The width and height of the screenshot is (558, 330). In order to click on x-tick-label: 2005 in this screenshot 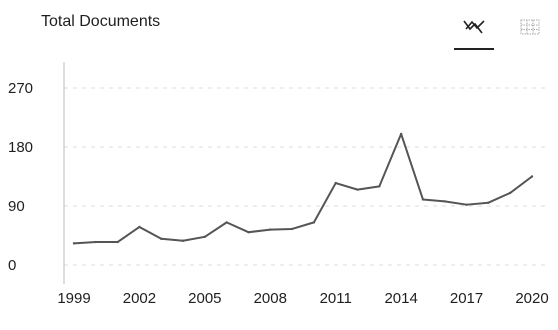, I will do `click(204, 298)`.